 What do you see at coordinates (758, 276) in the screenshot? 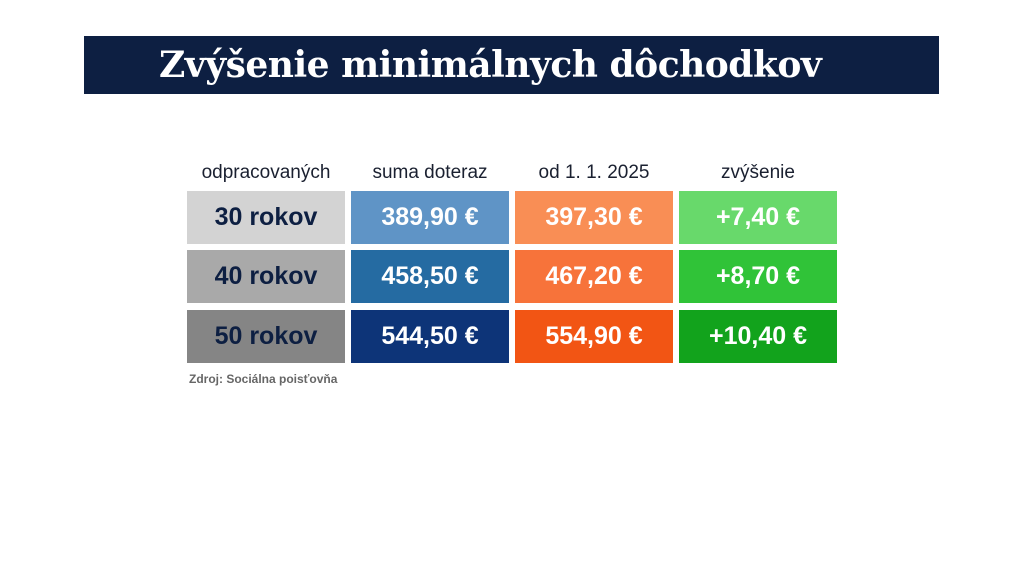
I see `increase-cell: +8,70 €` at bounding box center [758, 276].